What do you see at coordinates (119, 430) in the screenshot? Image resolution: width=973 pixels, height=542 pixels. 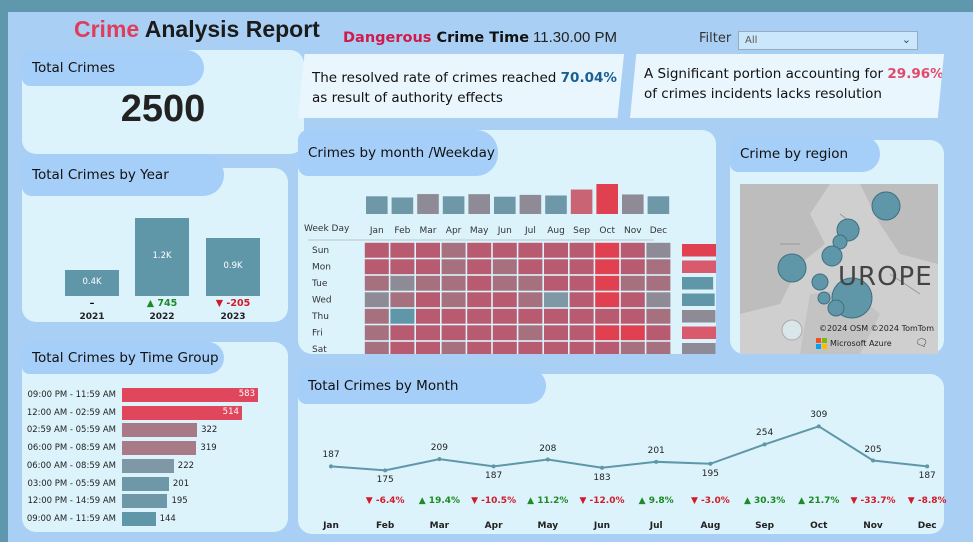 I see `time-group-row: 02:59 AM - 05:59 AM 322` at bounding box center [119, 430].